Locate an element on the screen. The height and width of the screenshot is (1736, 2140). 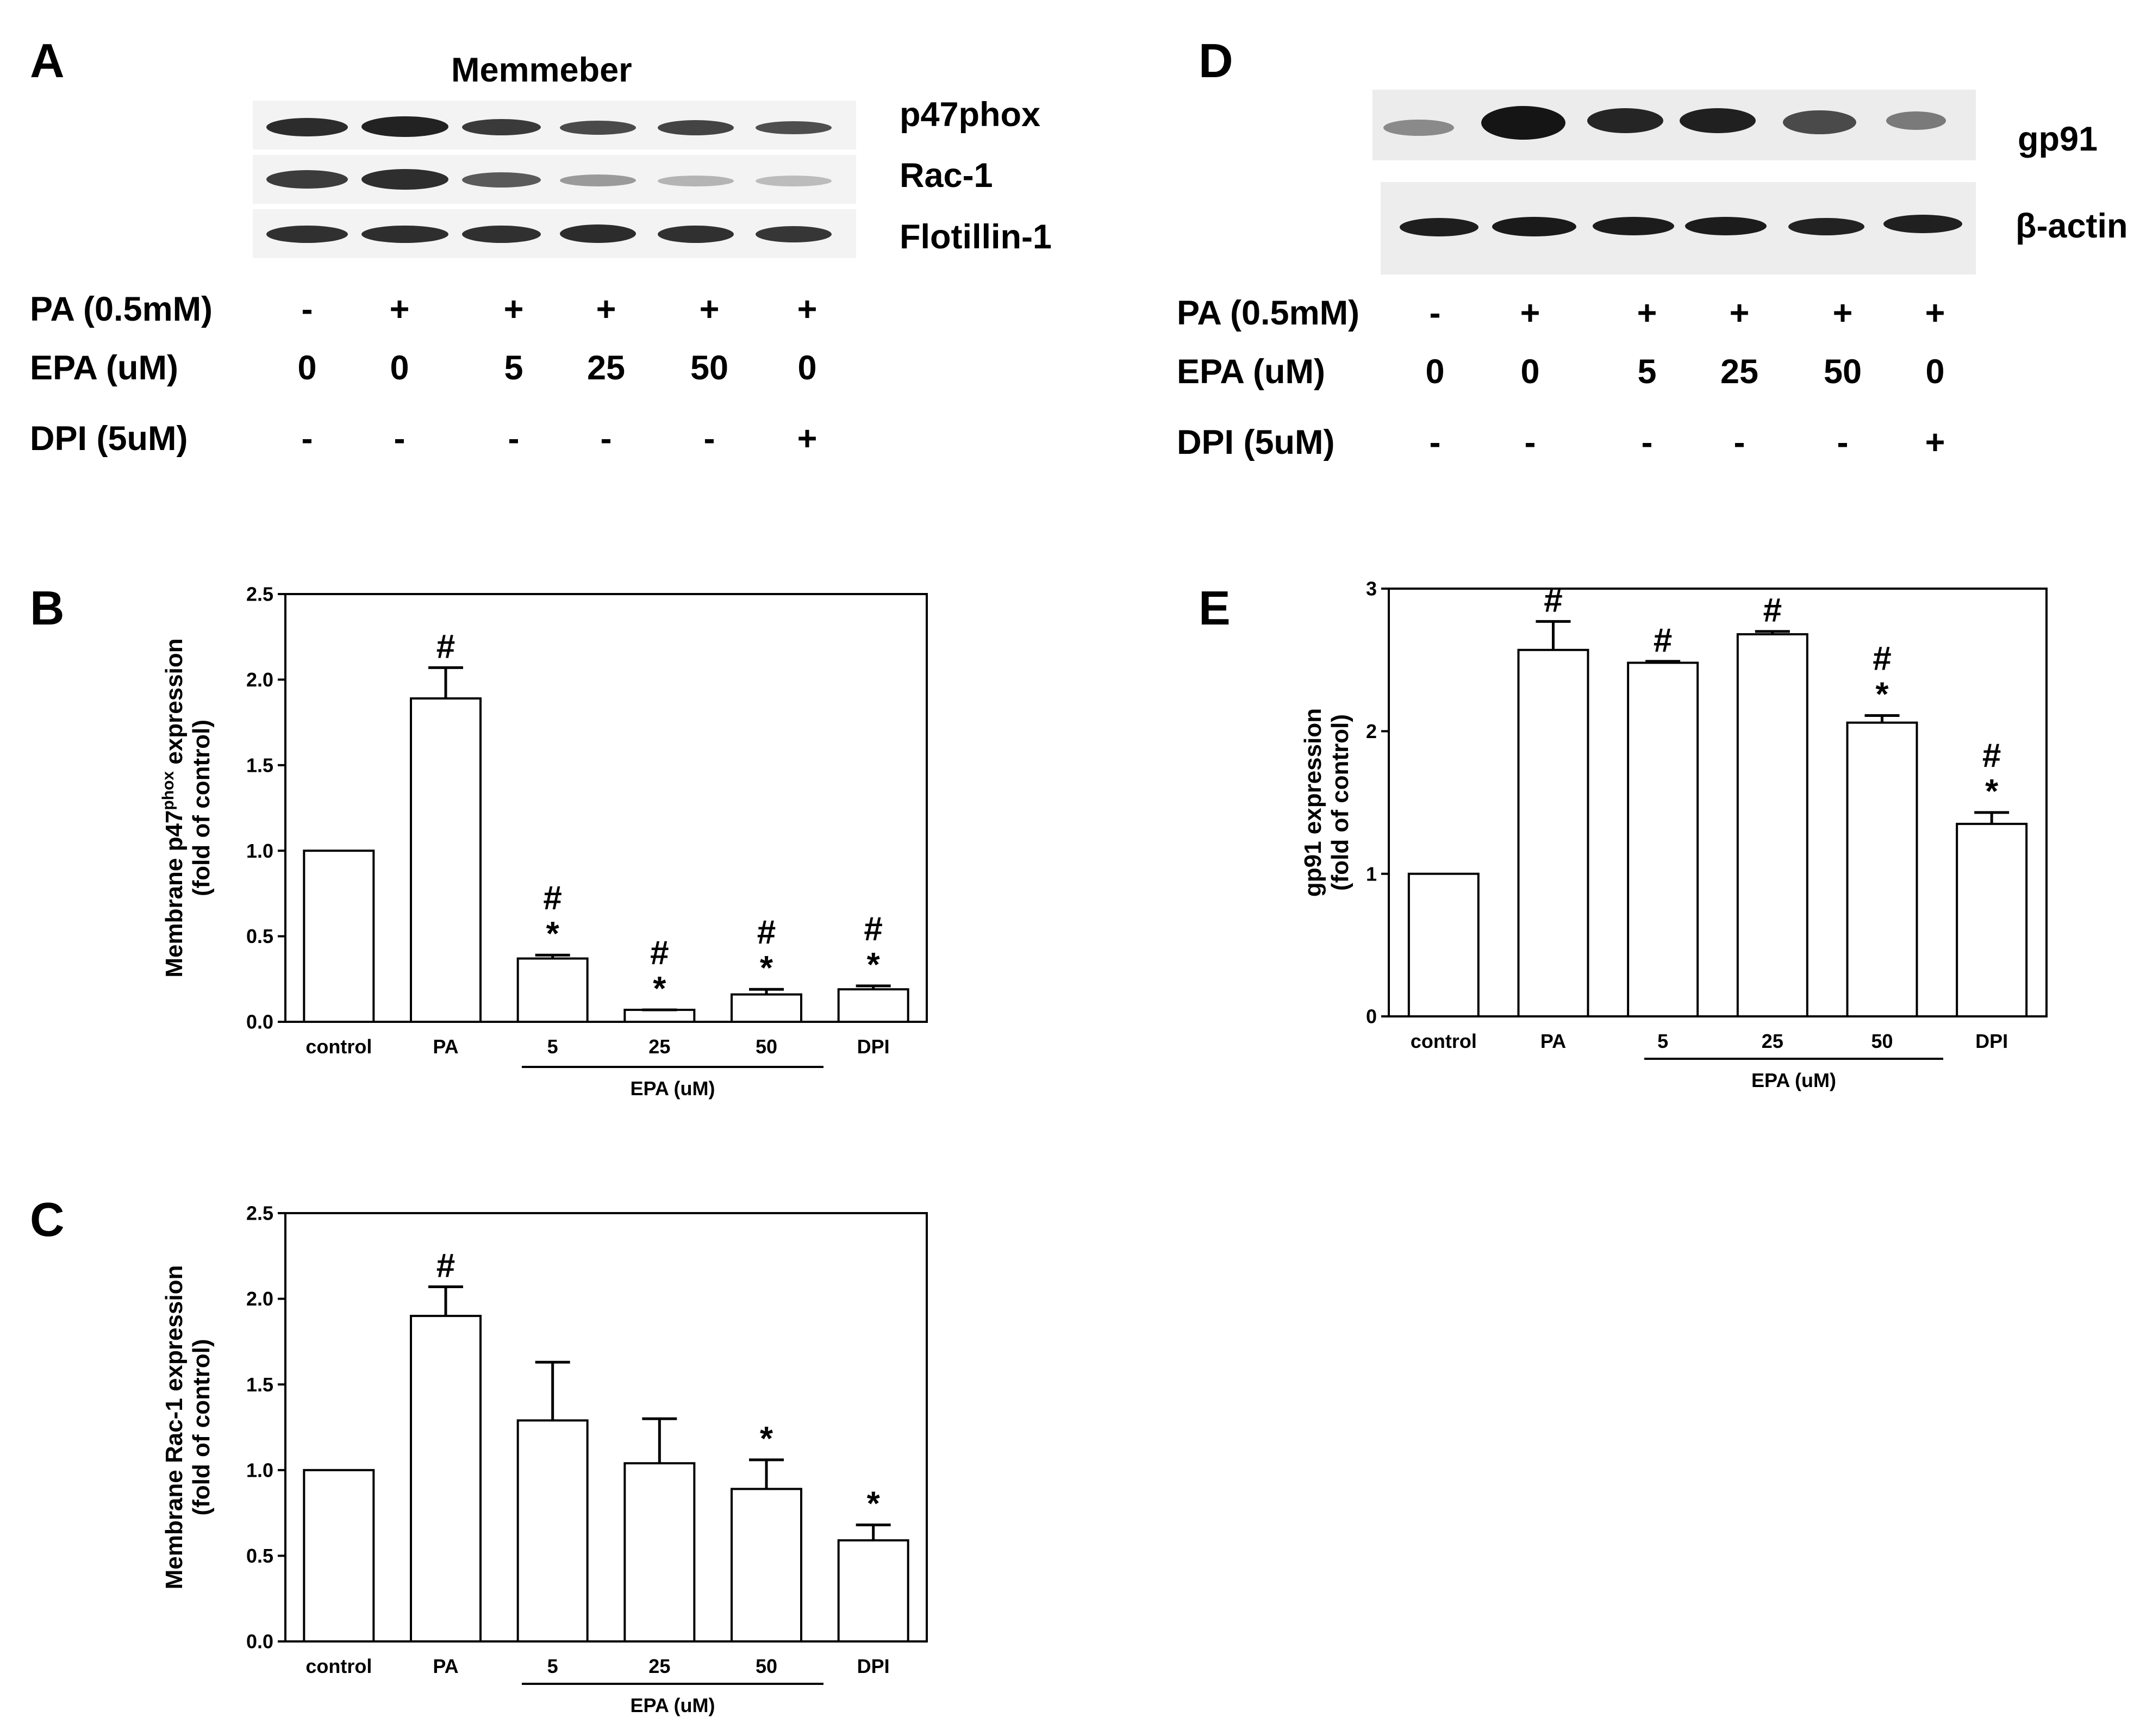
group-label: EPA (uM) is located at coordinates (673, 1088).